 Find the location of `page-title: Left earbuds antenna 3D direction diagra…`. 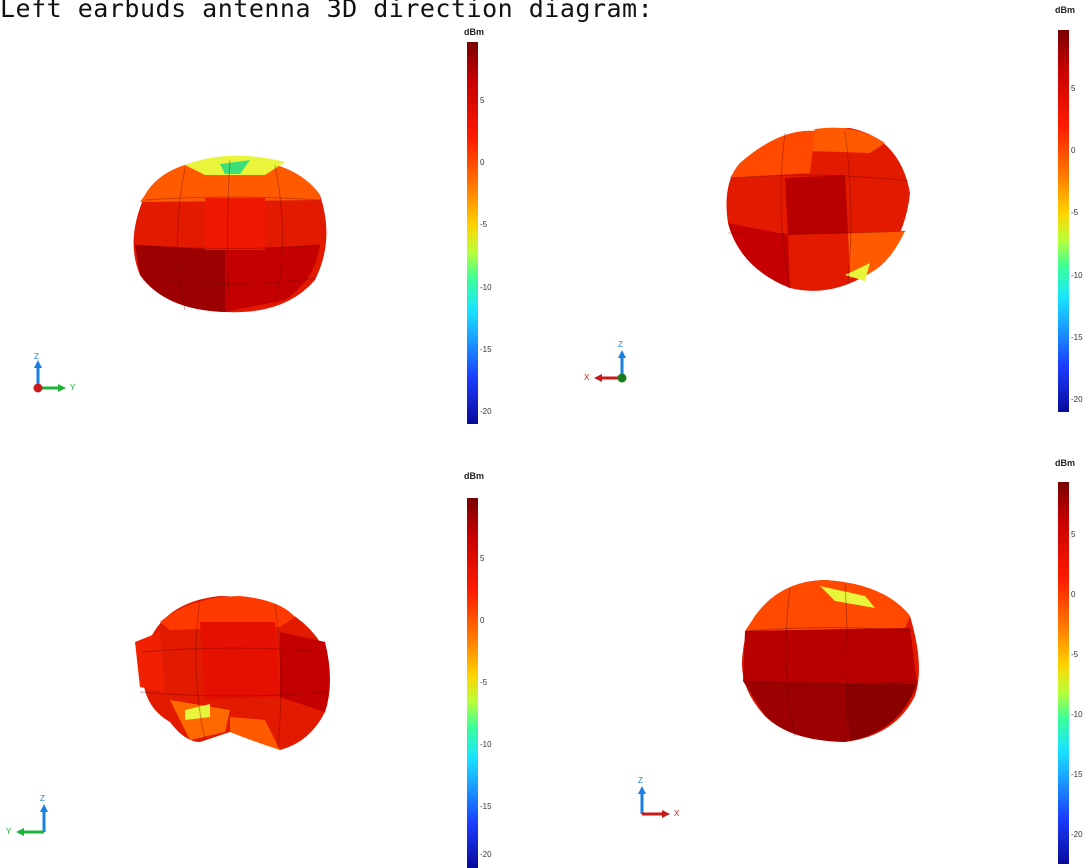

page-title: Left earbuds antenna 3D direction diagra… is located at coordinates (327, 11).